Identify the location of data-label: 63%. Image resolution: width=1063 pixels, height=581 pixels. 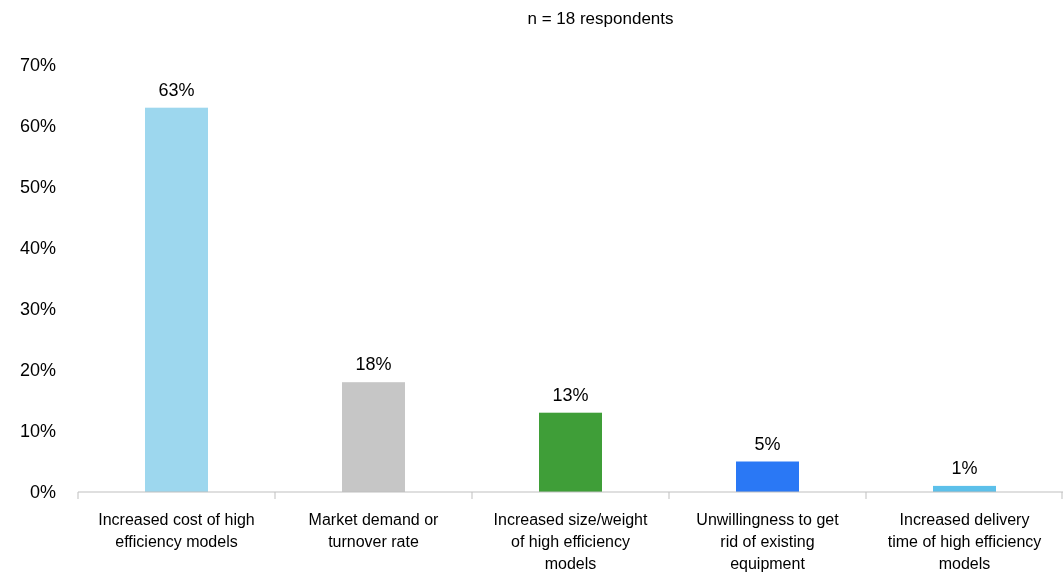
(176, 89).